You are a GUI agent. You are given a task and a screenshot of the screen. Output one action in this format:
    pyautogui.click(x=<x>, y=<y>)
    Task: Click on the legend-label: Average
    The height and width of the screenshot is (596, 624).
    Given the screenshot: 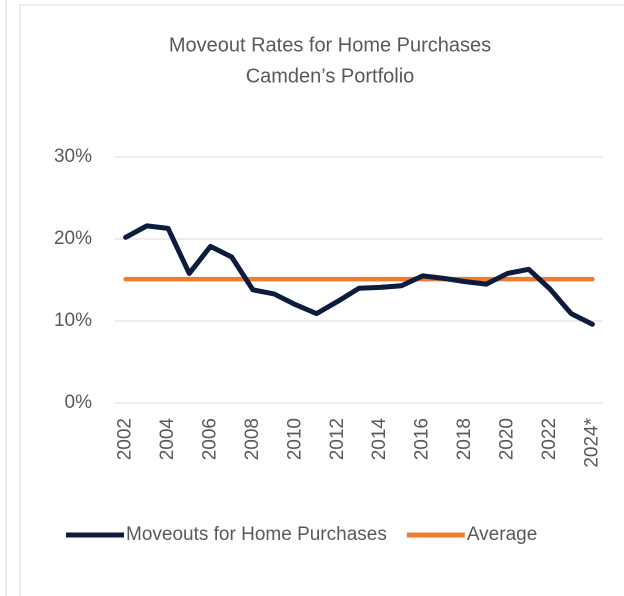 What is the action you would take?
    pyautogui.click(x=502, y=534)
    